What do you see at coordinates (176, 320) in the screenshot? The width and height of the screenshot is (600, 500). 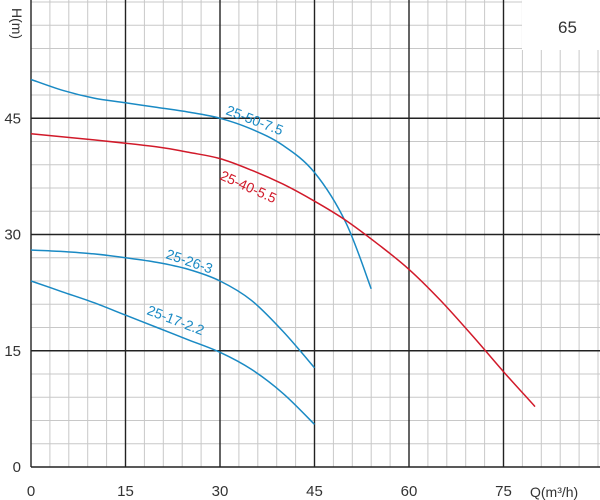 I see `series-25-17-2-2-label: 25-17-2.2` at bounding box center [176, 320].